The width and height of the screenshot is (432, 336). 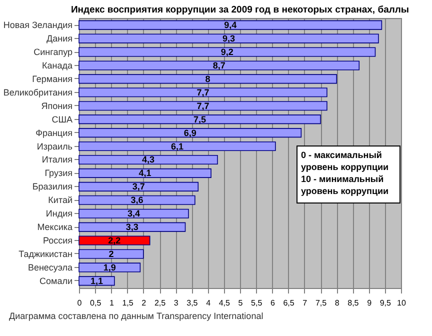 I want to click on y-tick-label: Великобритания, so click(x=38, y=92).